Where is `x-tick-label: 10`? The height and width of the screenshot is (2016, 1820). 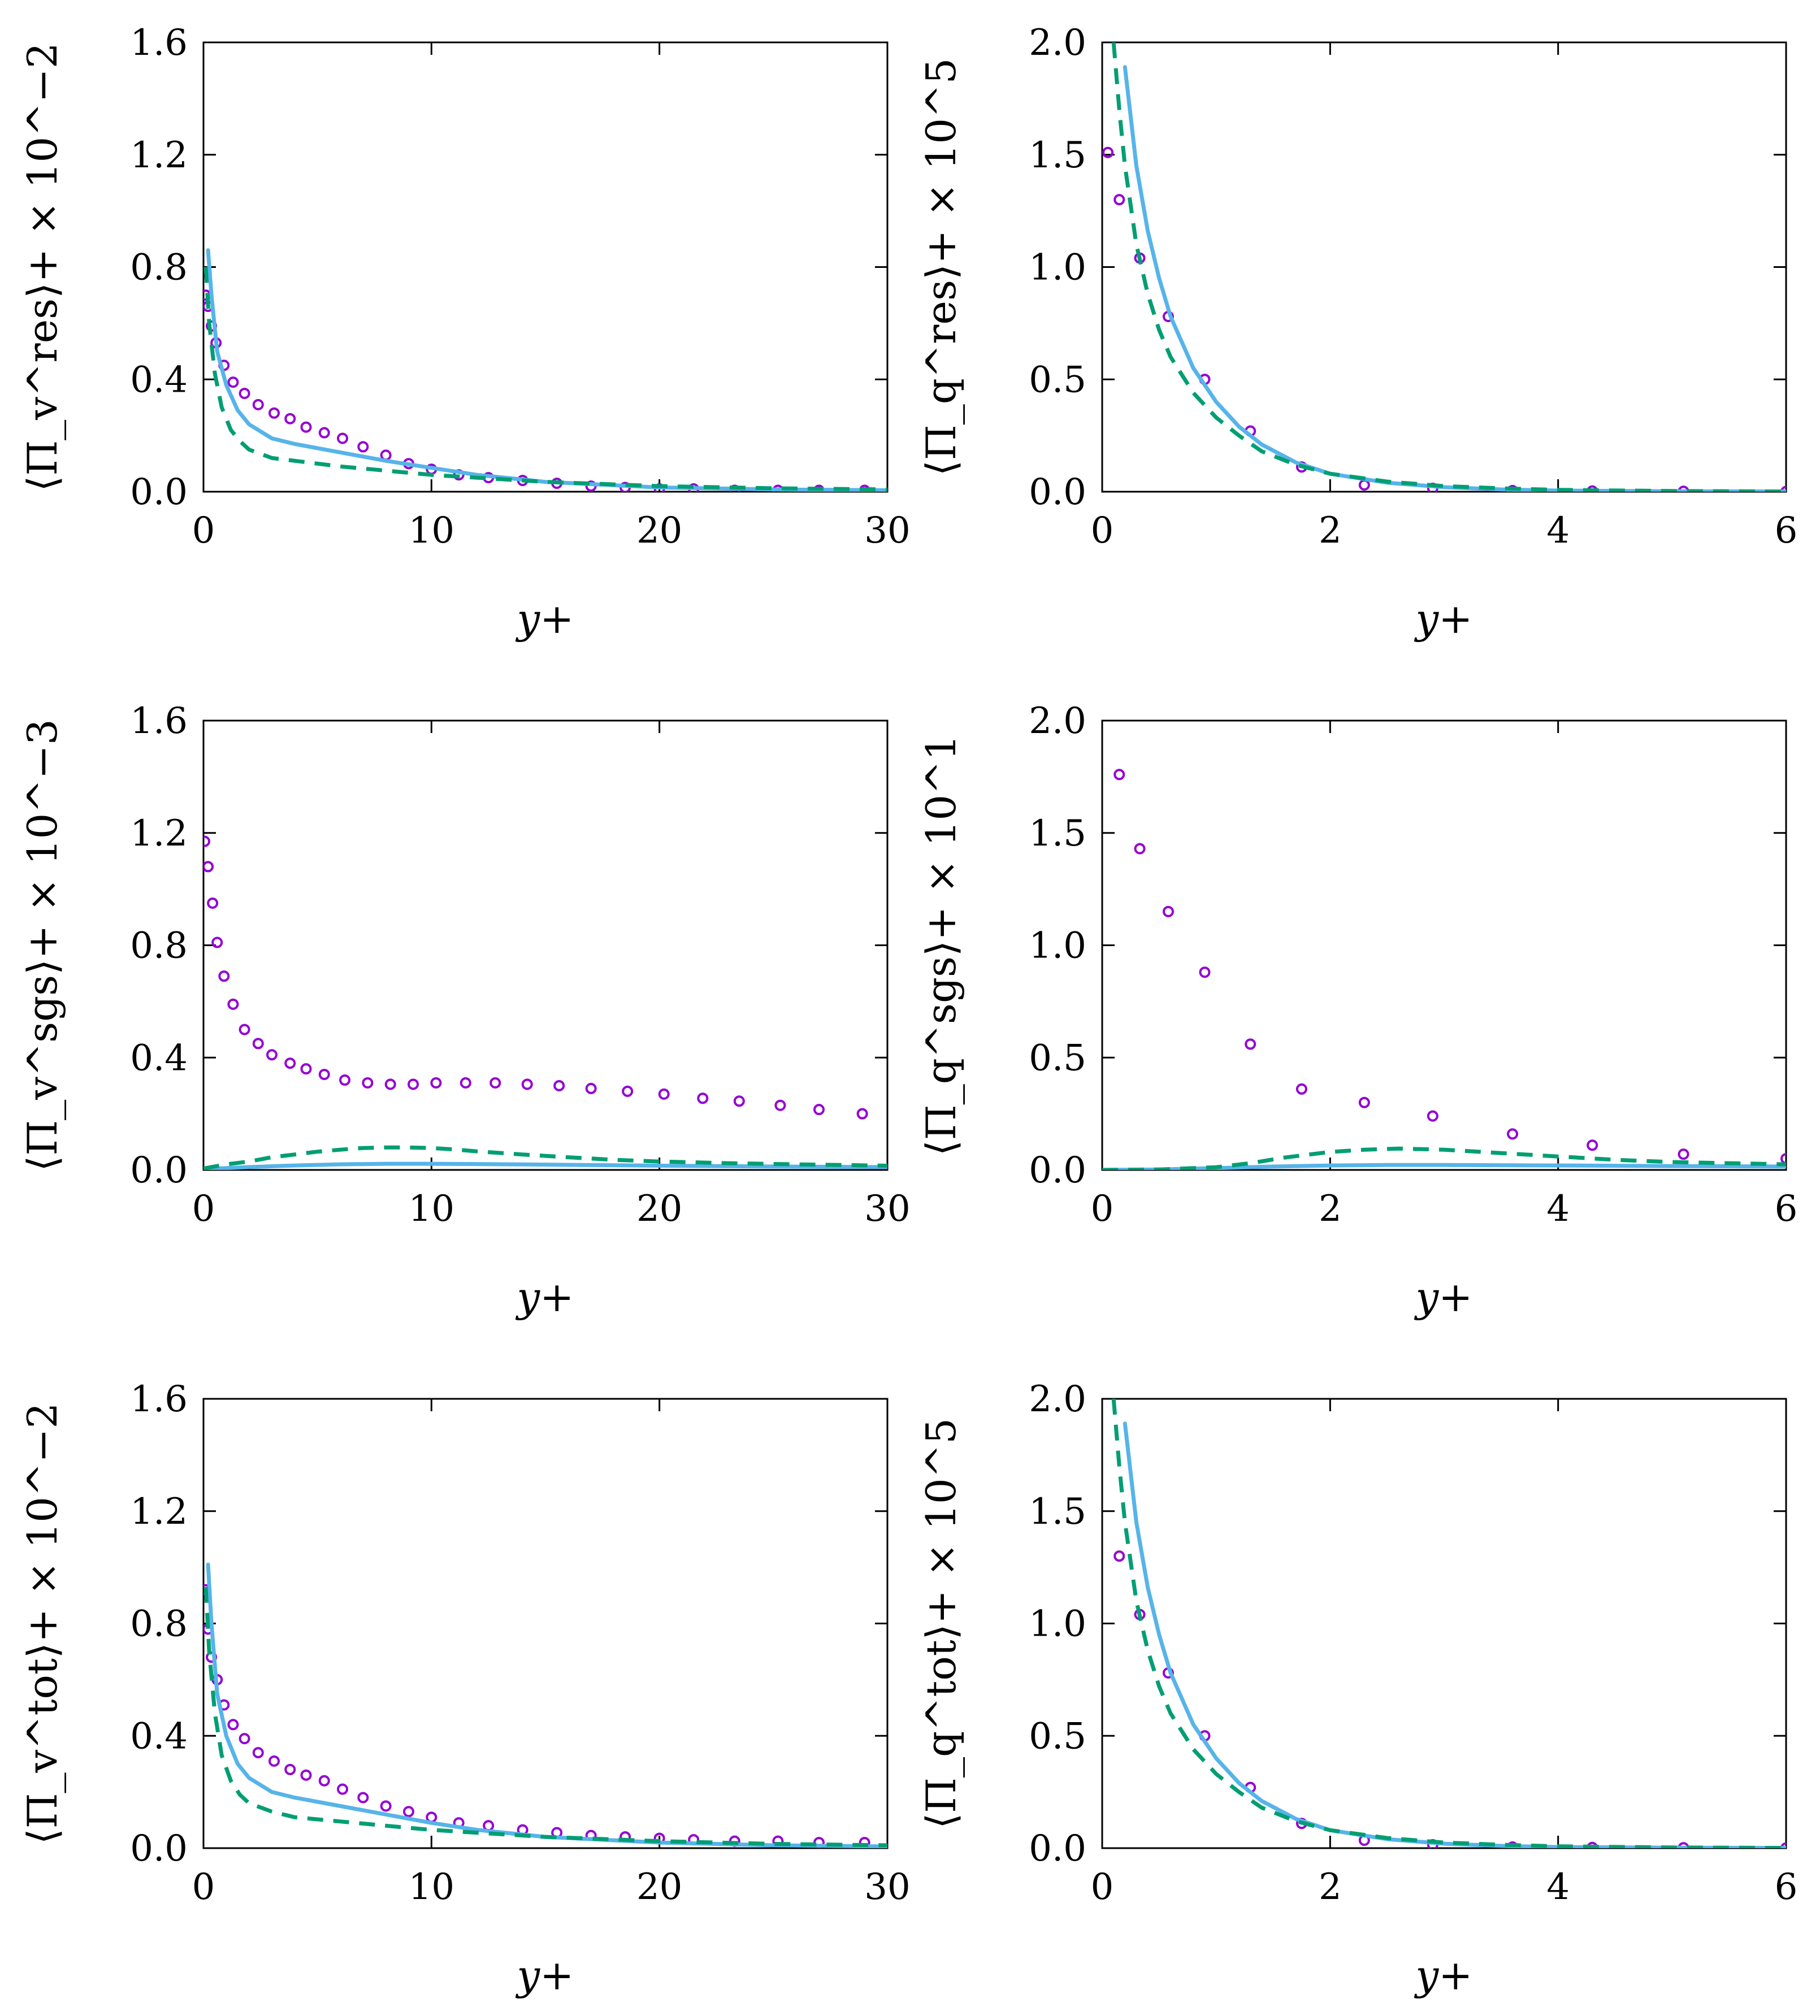
x-tick-label: 10 is located at coordinates (431, 1209).